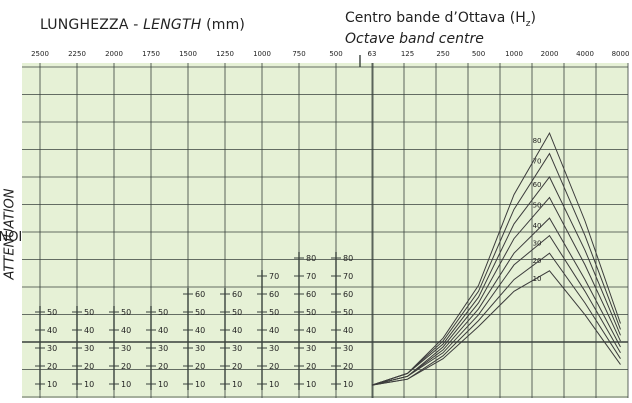 The height and width of the screenshot is (403, 632). What do you see at coordinates (537, 244) in the screenshot?
I see `curve-label: 30` at bounding box center [537, 244].